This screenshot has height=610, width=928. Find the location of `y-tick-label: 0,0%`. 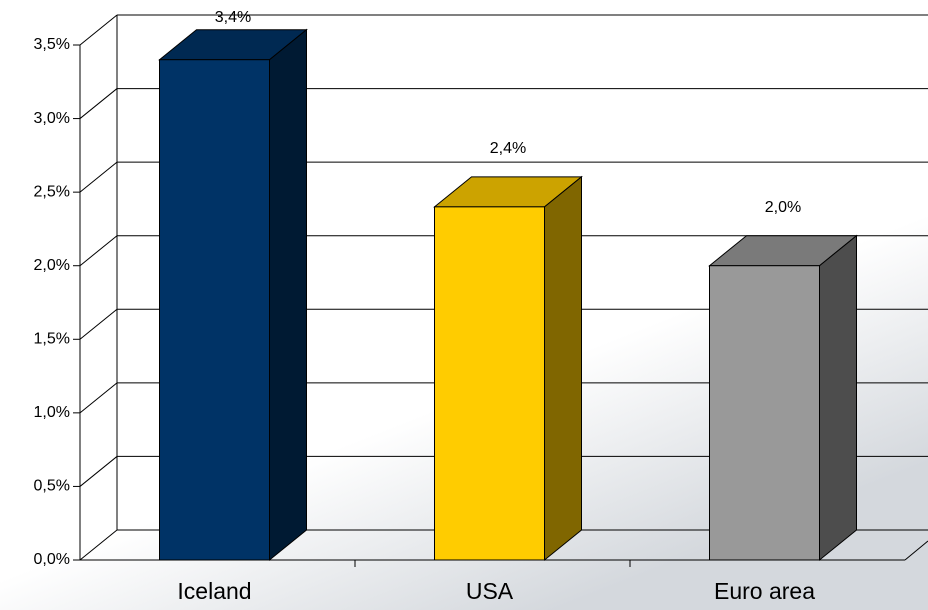

y-tick-label: 0,0% is located at coordinates (52, 559).